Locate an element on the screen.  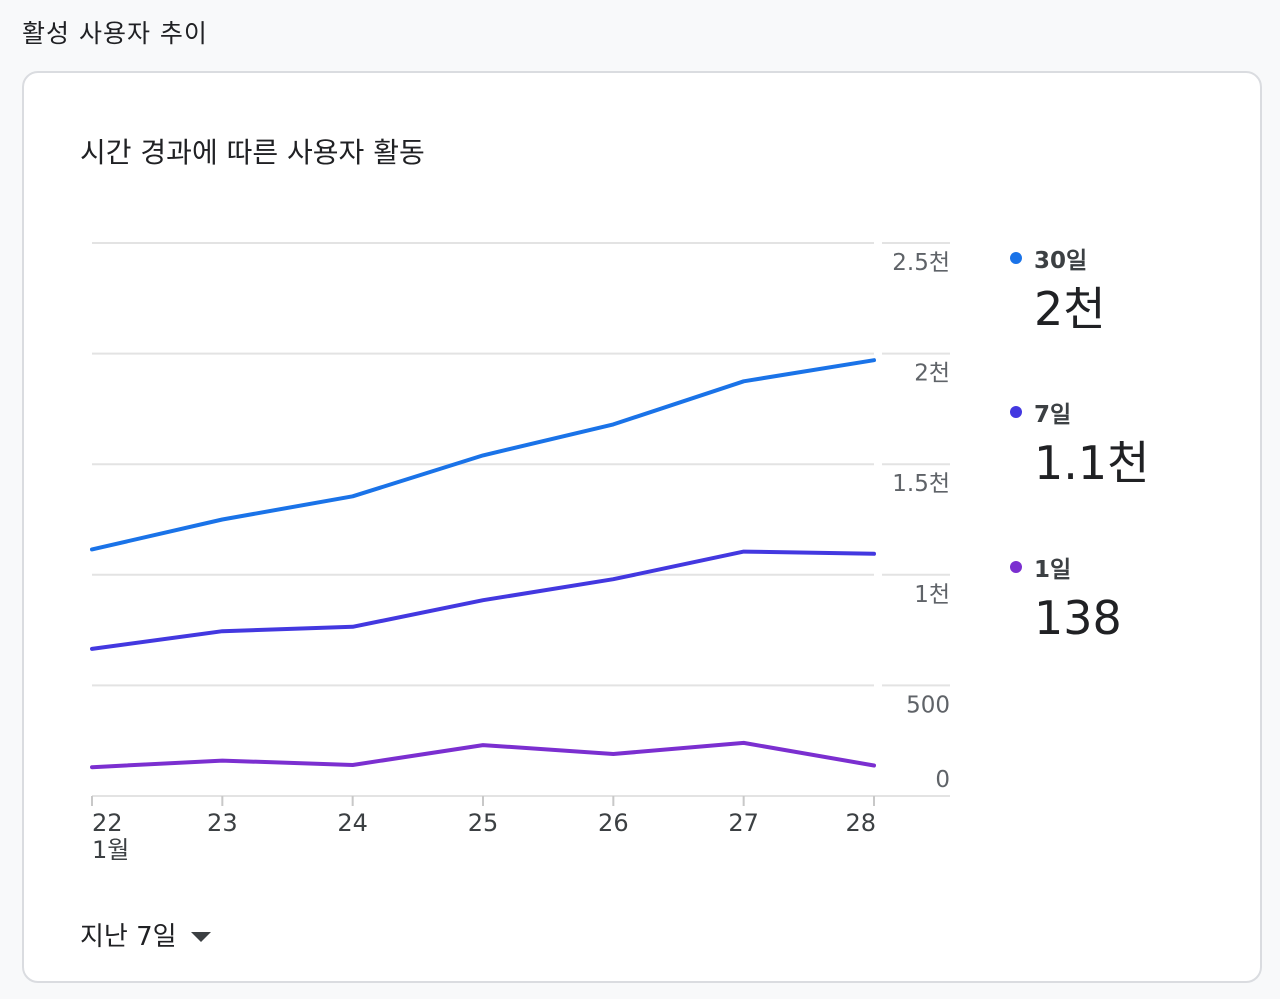
card-title: 시간 경과에 따른 사용자 활동 is located at coordinates (252, 152).